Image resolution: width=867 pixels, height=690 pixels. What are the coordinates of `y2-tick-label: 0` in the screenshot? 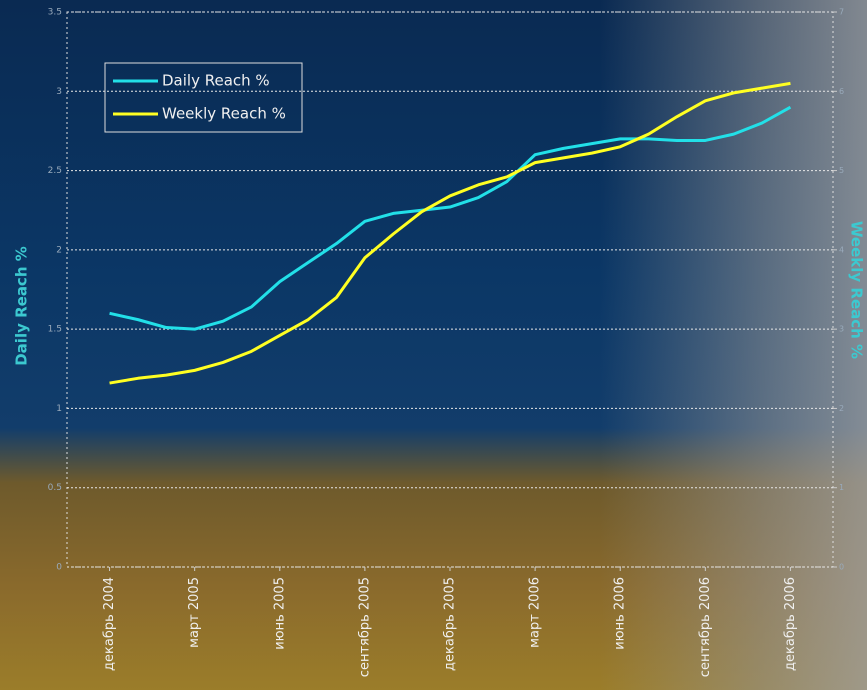 It's located at (841, 567).